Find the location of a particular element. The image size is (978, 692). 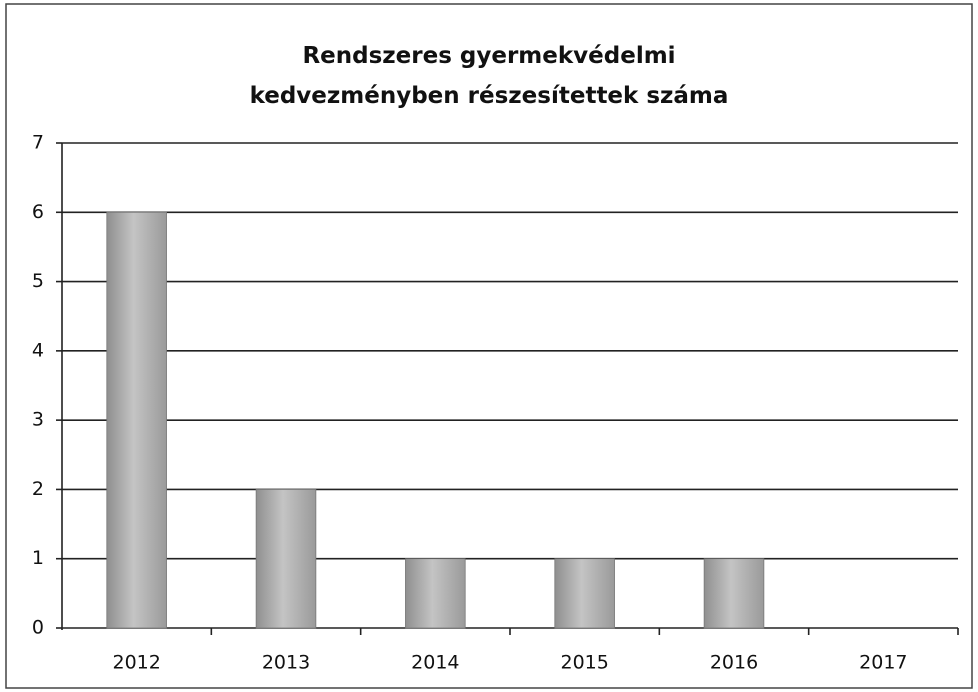

x-tick-label: 2012 is located at coordinates (136, 663).